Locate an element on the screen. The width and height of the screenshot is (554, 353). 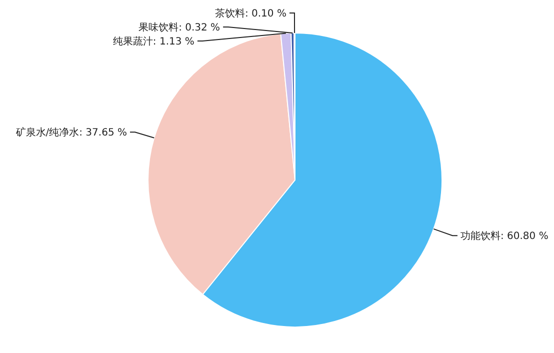
slice-label: 矿泉水/纯净水: 37.65 % is located at coordinates (70, 132).